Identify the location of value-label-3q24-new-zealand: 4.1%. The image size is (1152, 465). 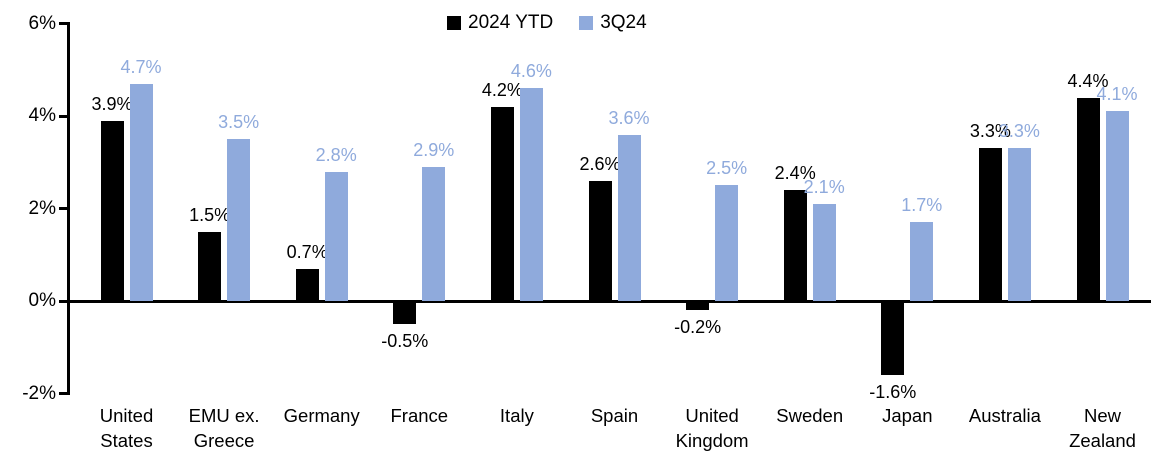
(1117, 94).